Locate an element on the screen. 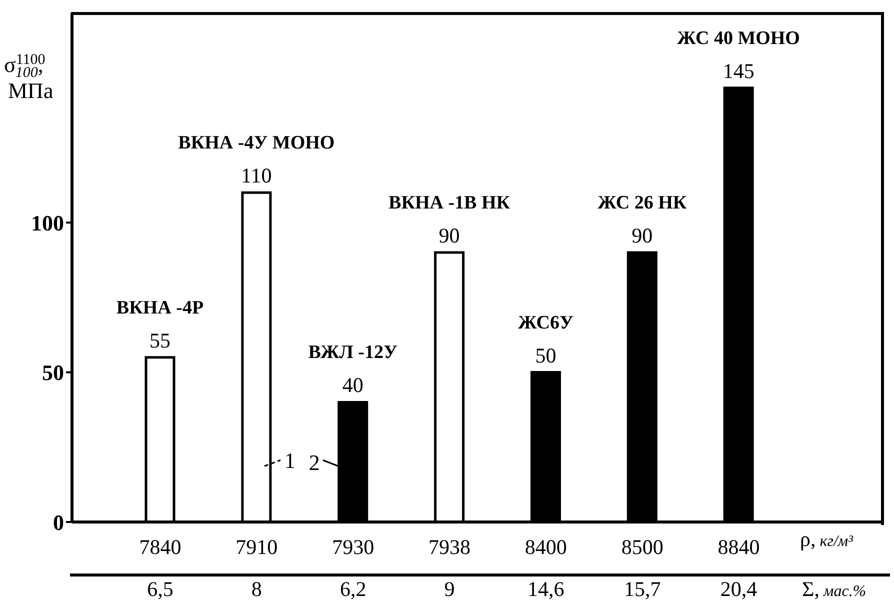 The image size is (894, 604). text: 6,5 is located at coordinates (160, 589).